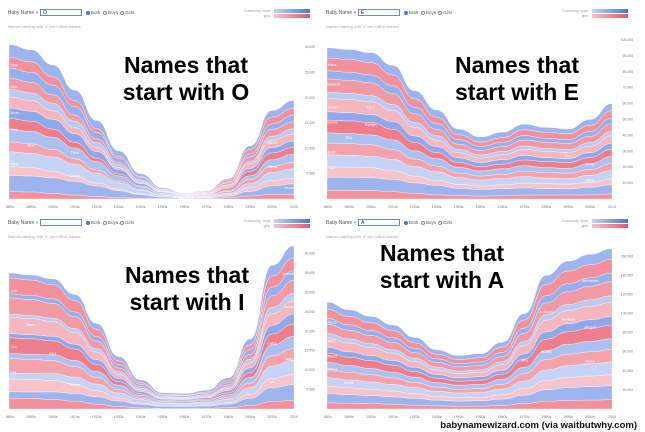 The height and width of the screenshot is (432, 645). I want to click on legend-bar-girls, so click(610, 226).